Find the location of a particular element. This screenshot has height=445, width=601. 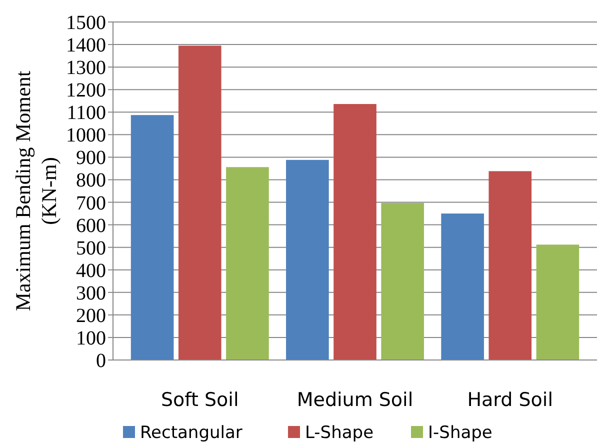

y-tick-label: 500 is located at coordinates (91, 248).